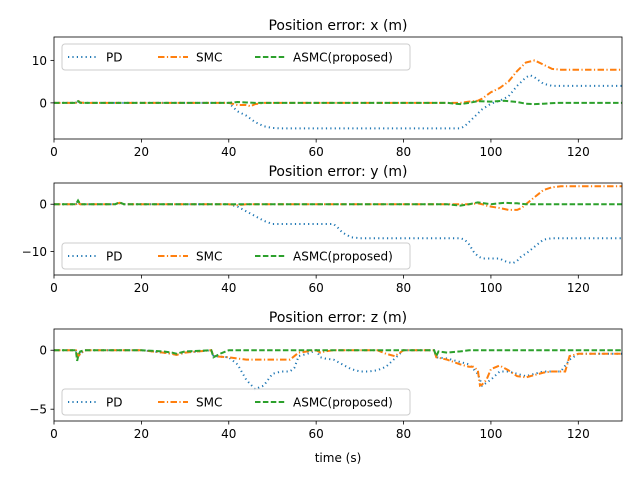 The image size is (640, 480). What do you see at coordinates (38, 410) in the screenshot?
I see `y-tick-label: −5` at bounding box center [38, 410].